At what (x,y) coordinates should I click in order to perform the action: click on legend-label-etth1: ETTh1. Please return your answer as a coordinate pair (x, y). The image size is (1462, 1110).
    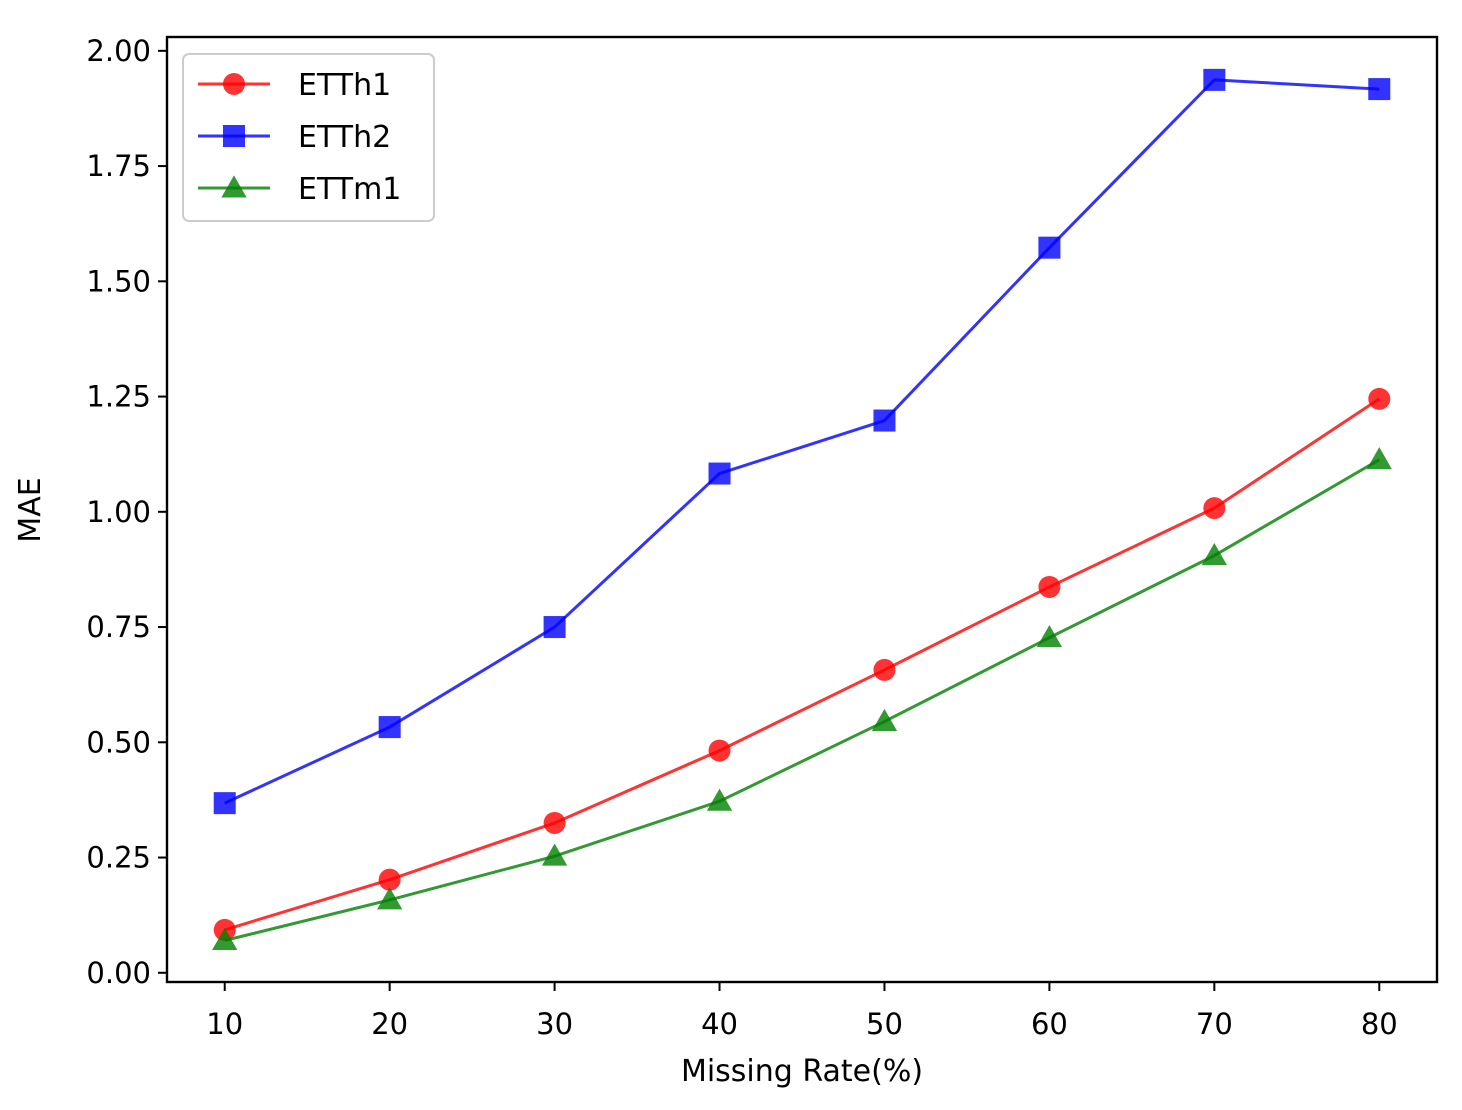
    Looking at the image, I should click on (344, 85).